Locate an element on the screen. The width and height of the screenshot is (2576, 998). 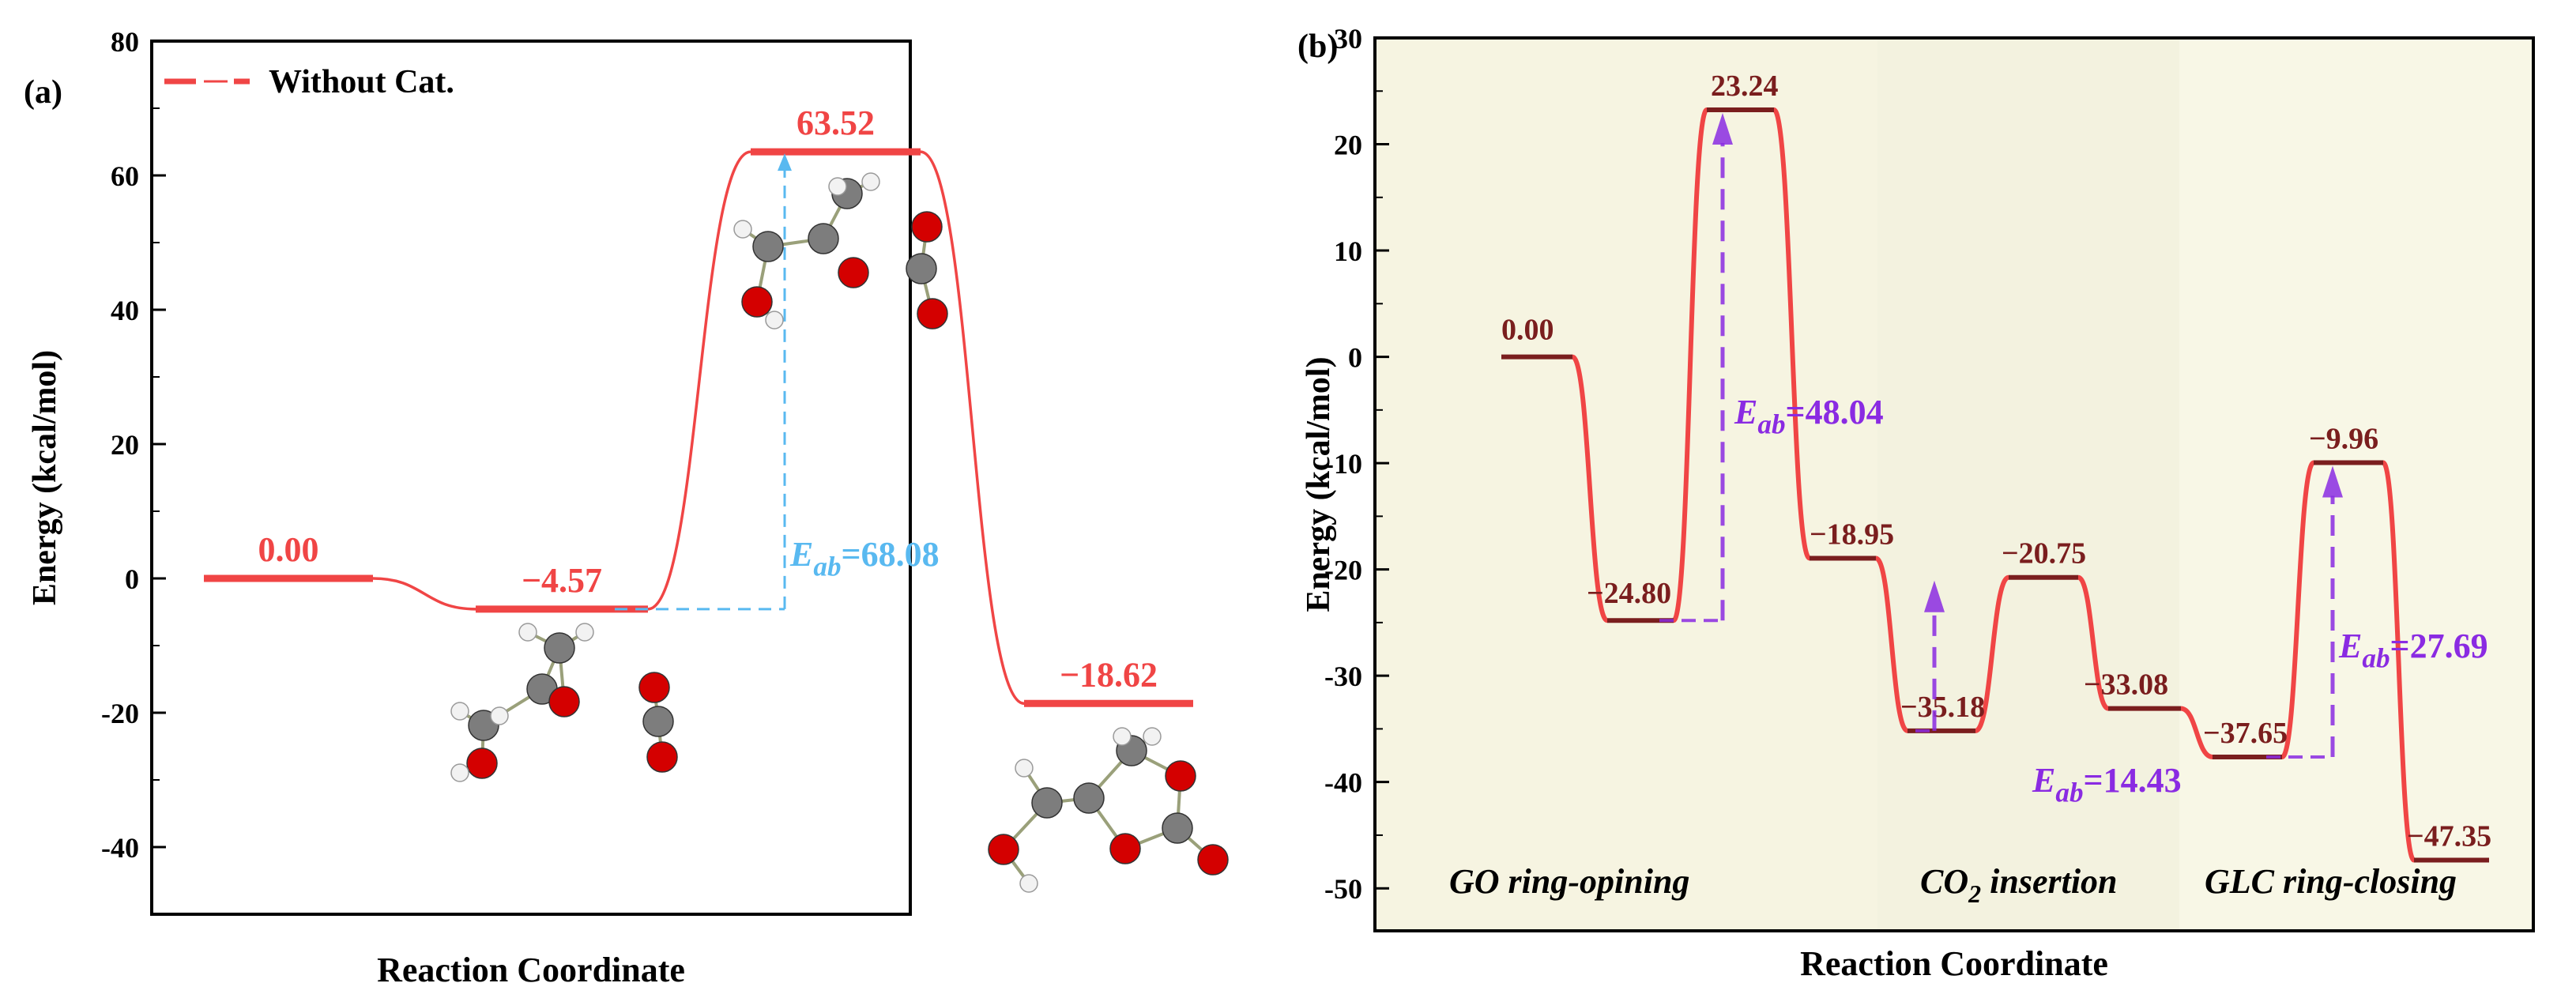
y-tick-label: -50 is located at coordinates (1343, 889).